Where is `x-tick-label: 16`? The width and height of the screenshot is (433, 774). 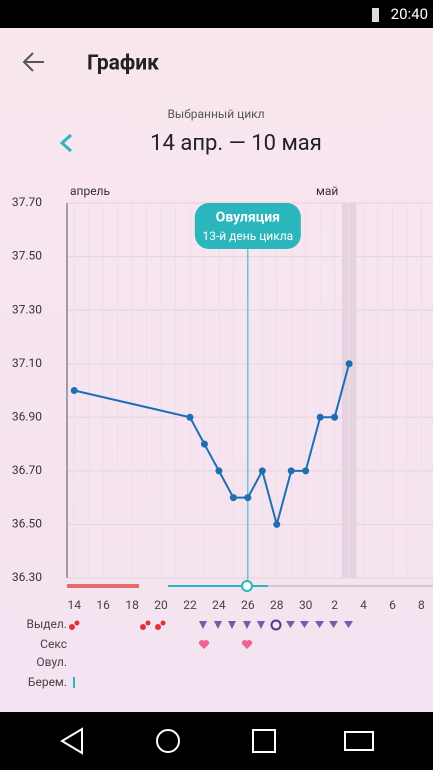
x-tick-label: 16 is located at coordinates (103, 605).